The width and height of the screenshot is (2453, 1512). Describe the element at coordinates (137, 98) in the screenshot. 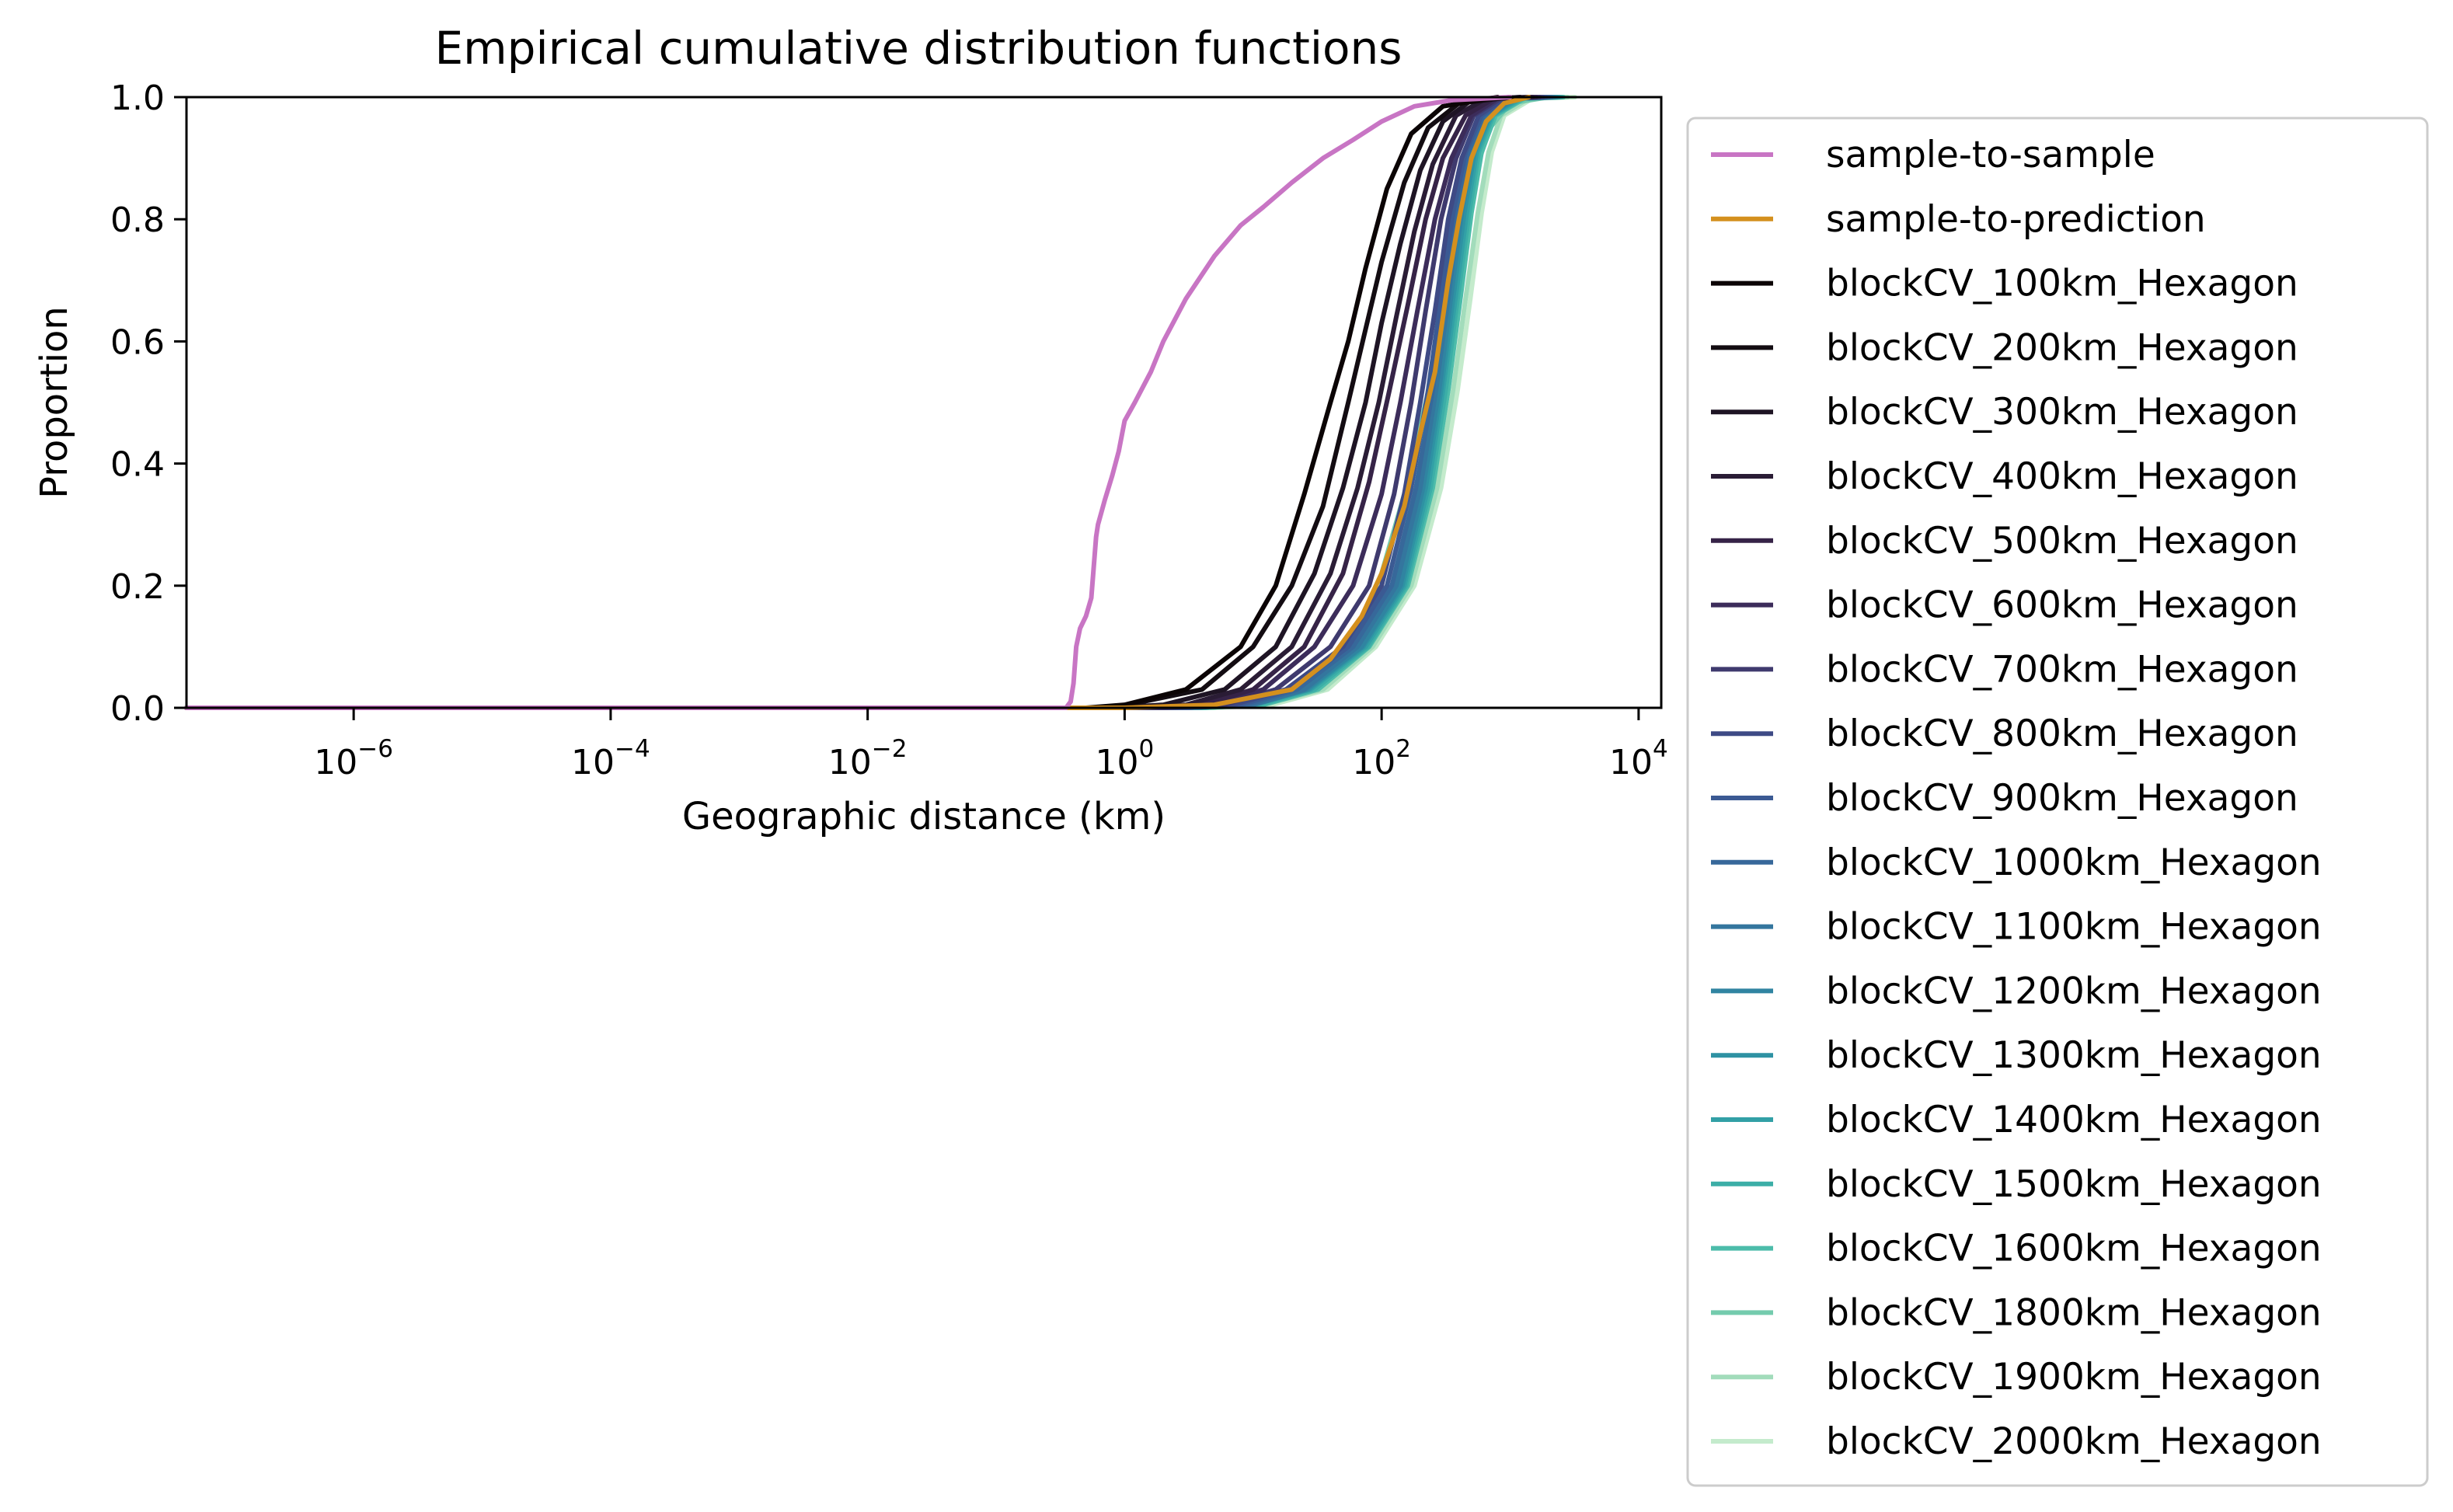

I see `y-tick-label: 1.0` at that location.